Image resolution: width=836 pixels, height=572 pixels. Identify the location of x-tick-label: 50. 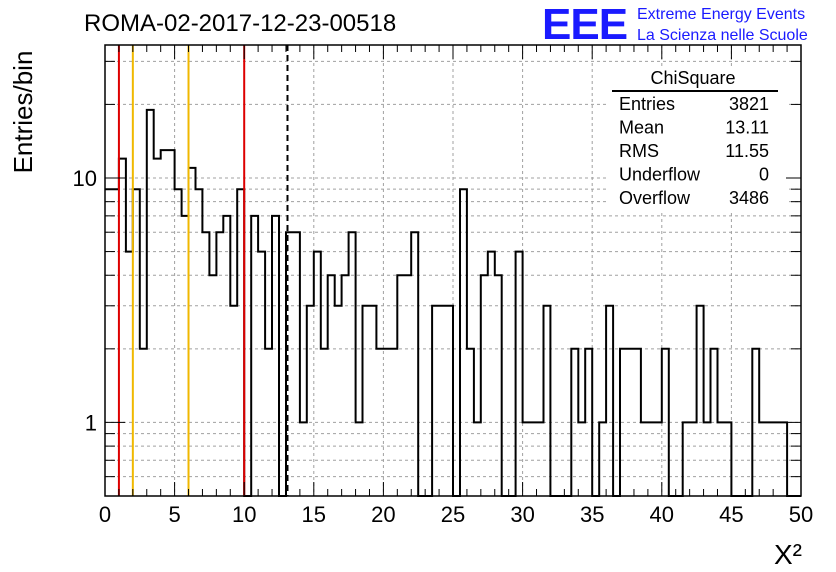
(801, 514).